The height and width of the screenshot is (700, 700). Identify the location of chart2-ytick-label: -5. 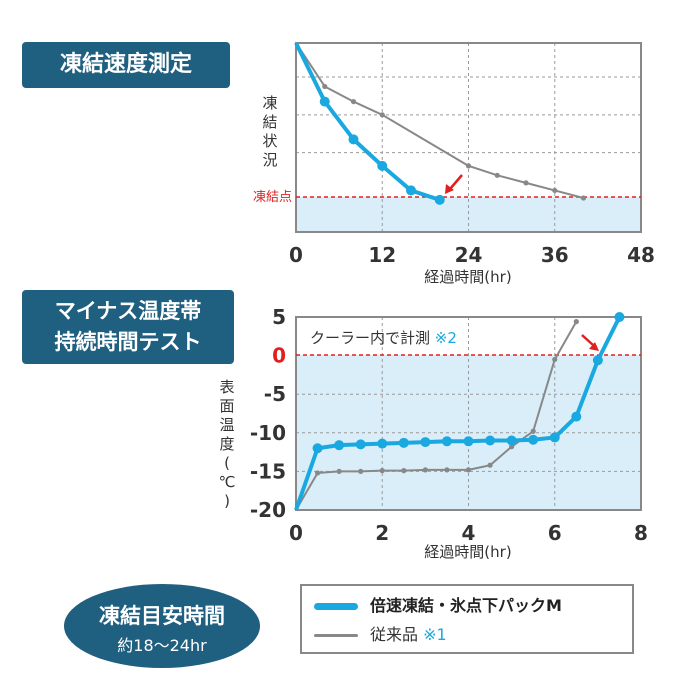
(275, 394).